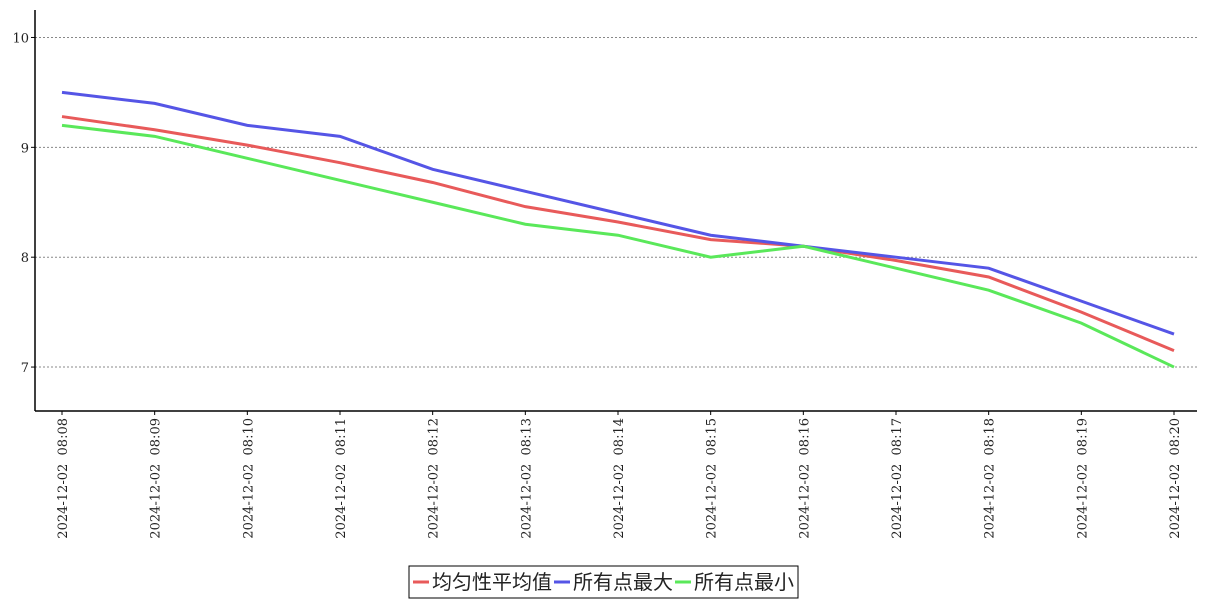 This screenshot has width=1207, height=600. What do you see at coordinates (25, 368) in the screenshot?
I see `y-tick-label: 7` at bounding box center [25, 368].